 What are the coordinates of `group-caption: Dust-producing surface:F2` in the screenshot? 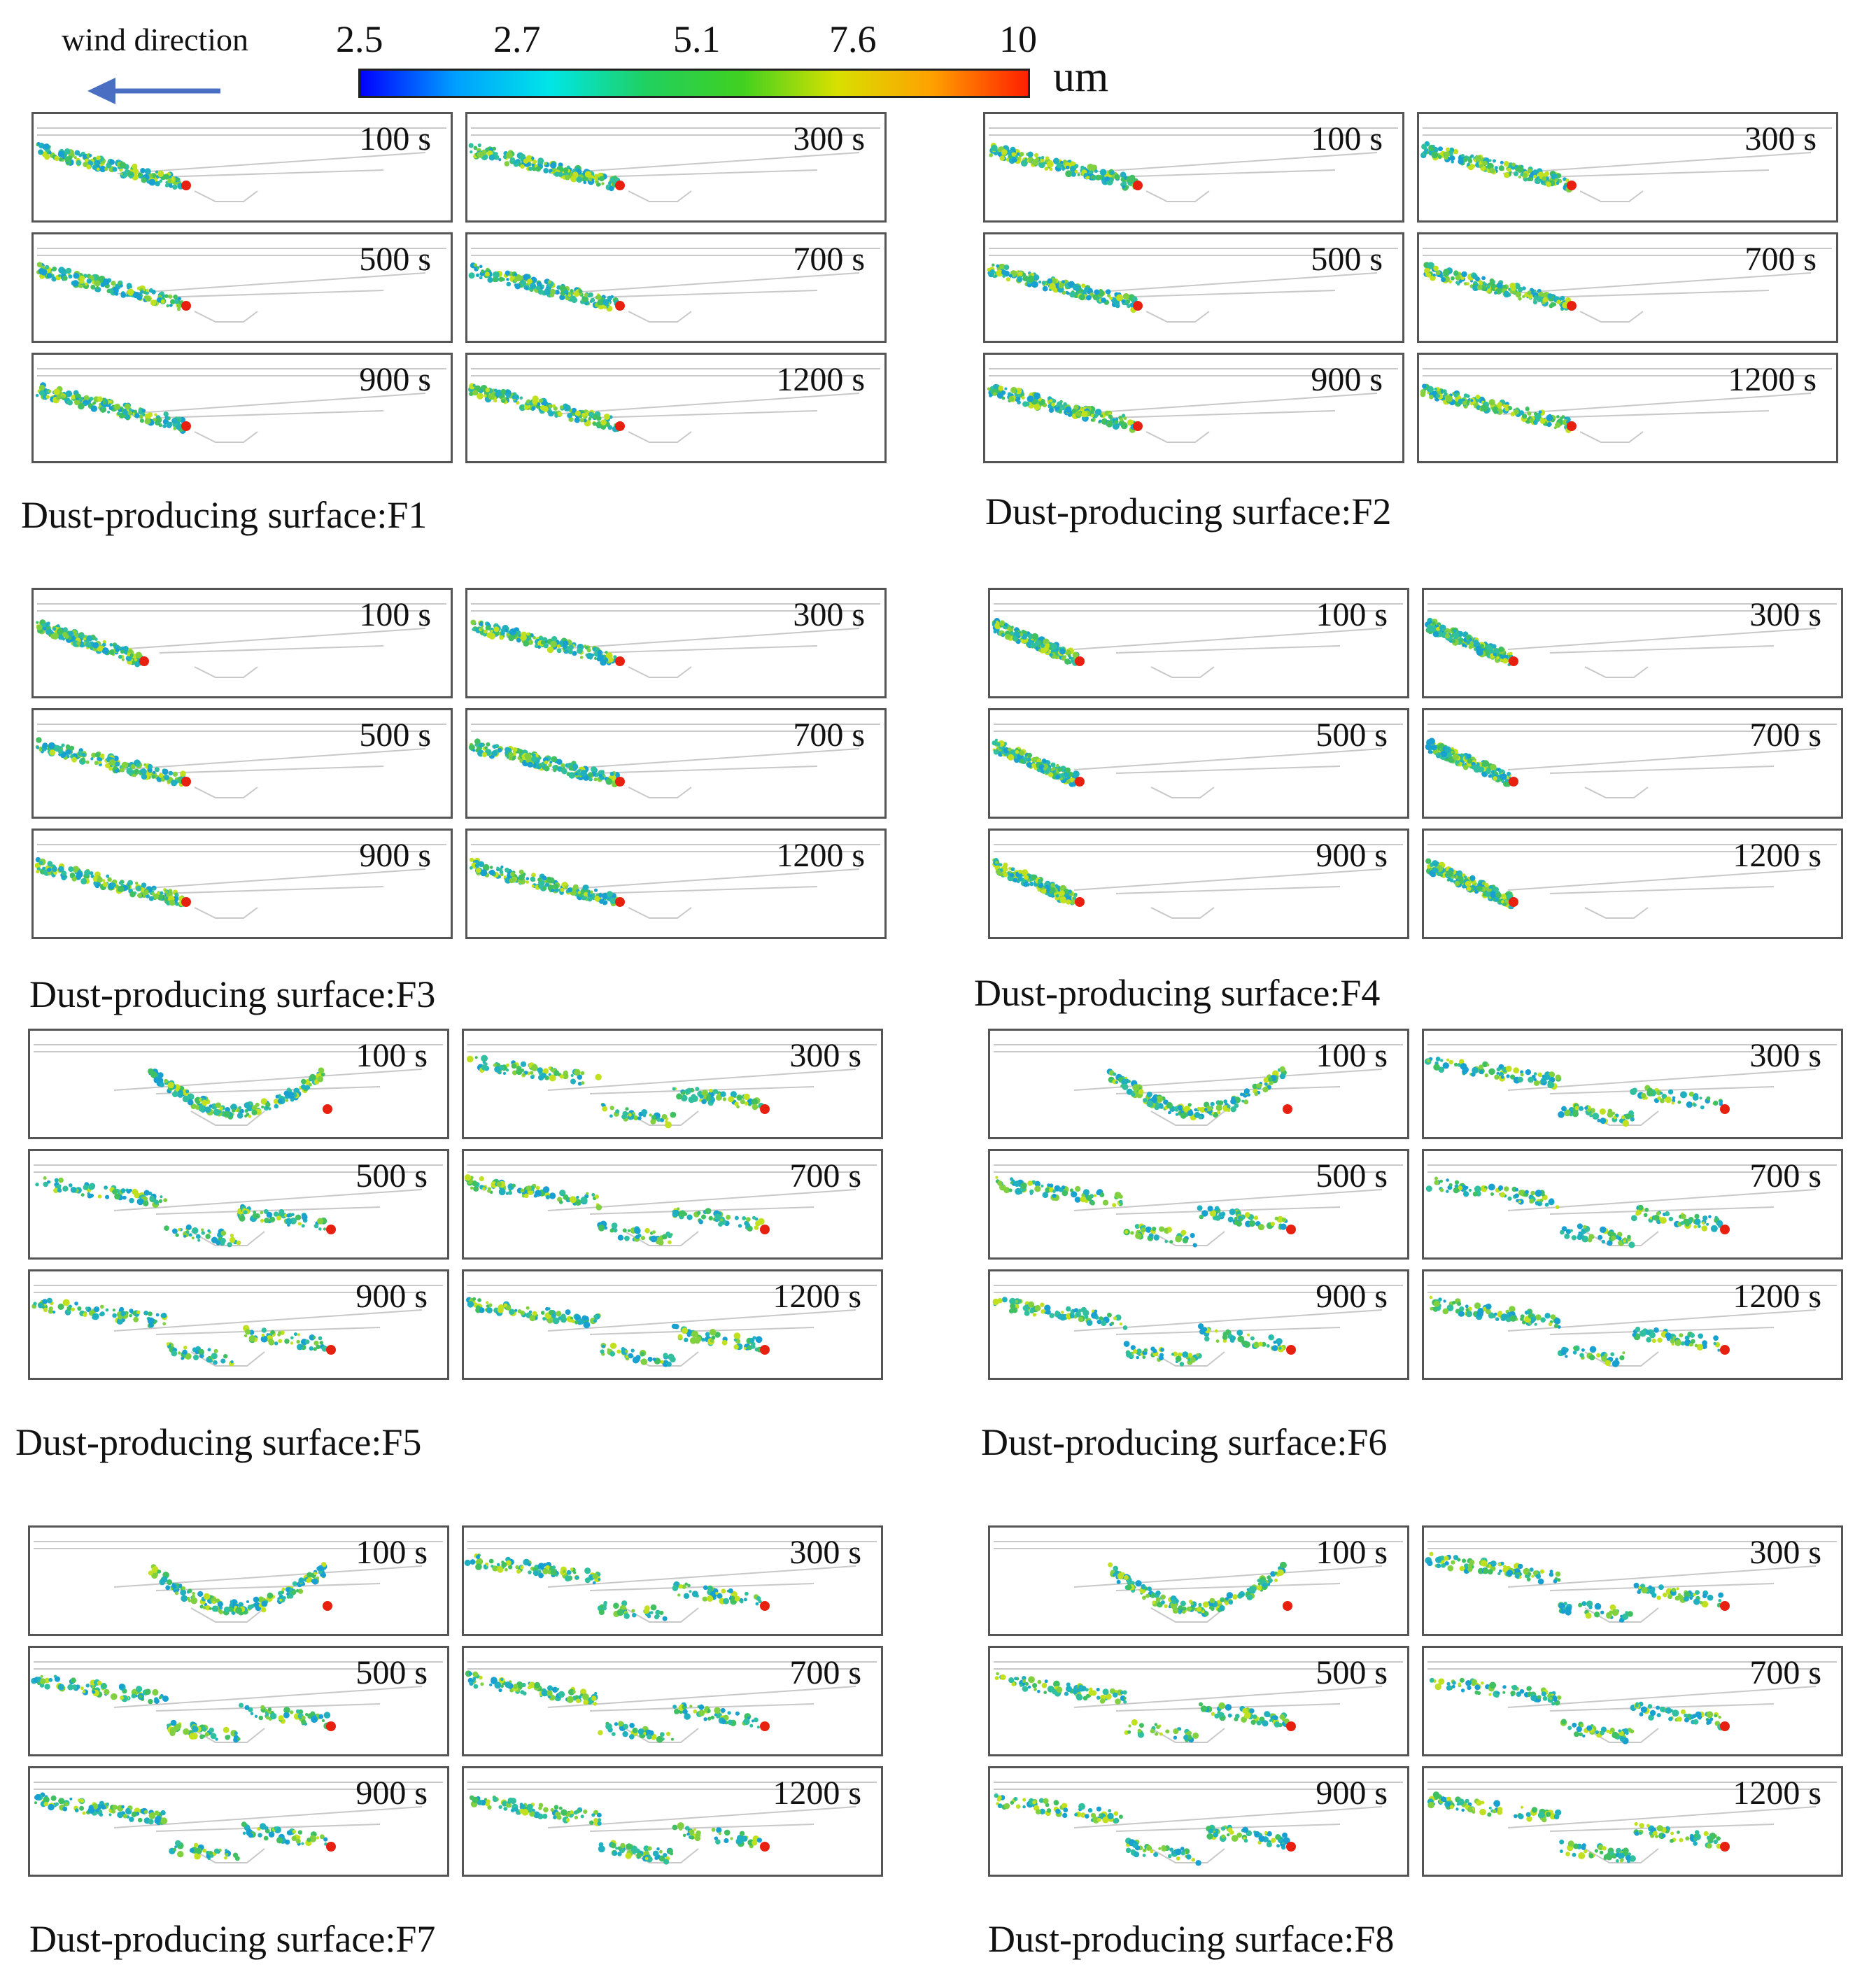 It's located at (1189, 512).